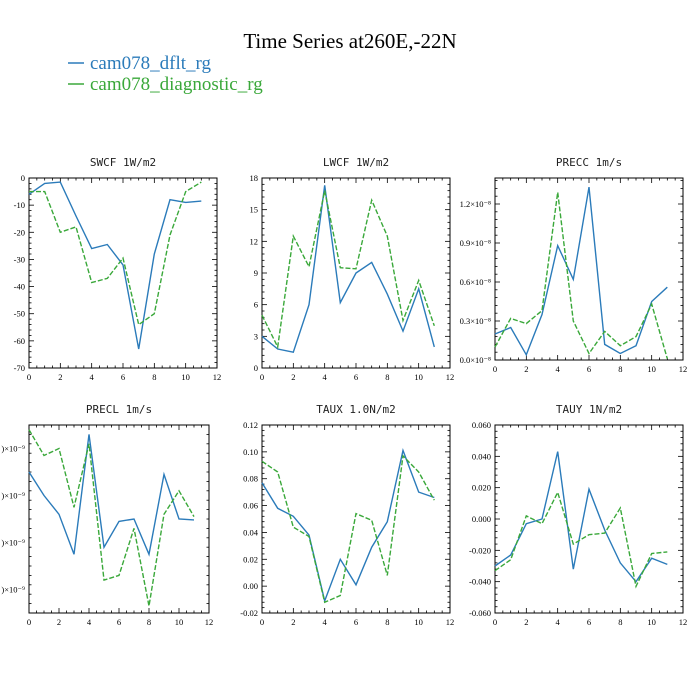  What do you see at coordinates (348, 529) in the screenshot?
I see `taux-series-diagnostic-line` at bounding box center [348, 529].